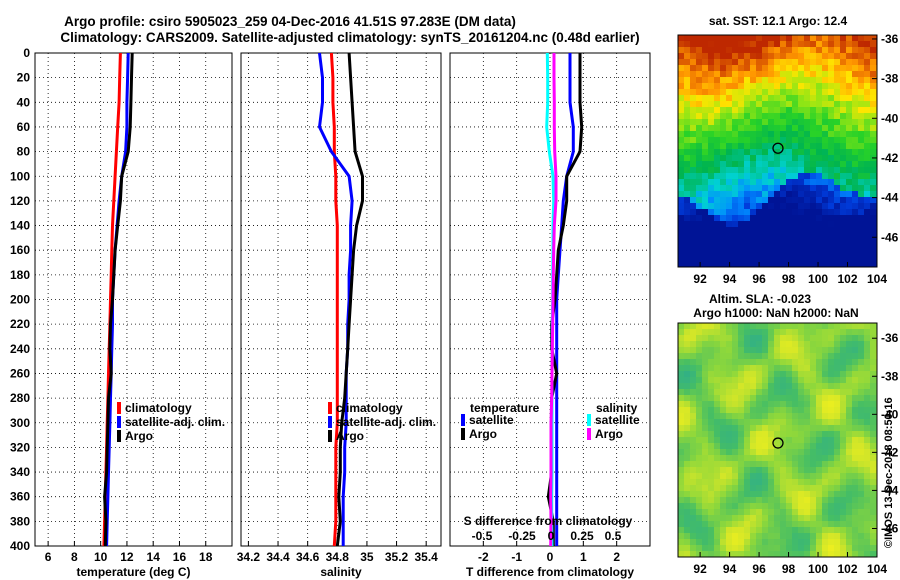 The height and width of the screenshot is (580, 900). Describe the element at coordinates (550, 572) in the screenshot. I see `x-axis-label: T difference from climatology` at that location.